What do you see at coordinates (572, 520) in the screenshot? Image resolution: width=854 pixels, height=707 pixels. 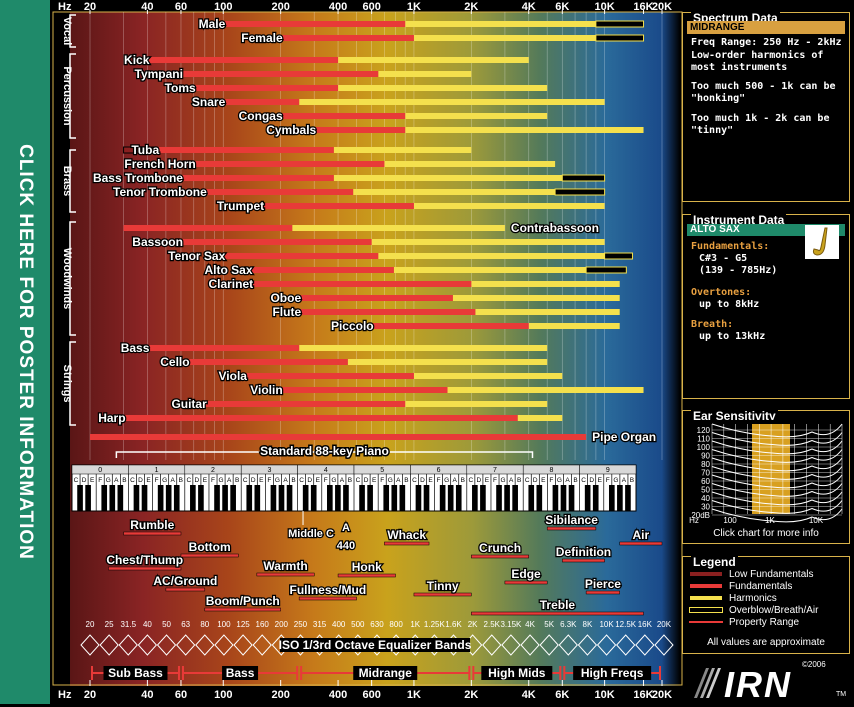 I see `property-label: Sibilance` at bounding box center [572, 520].